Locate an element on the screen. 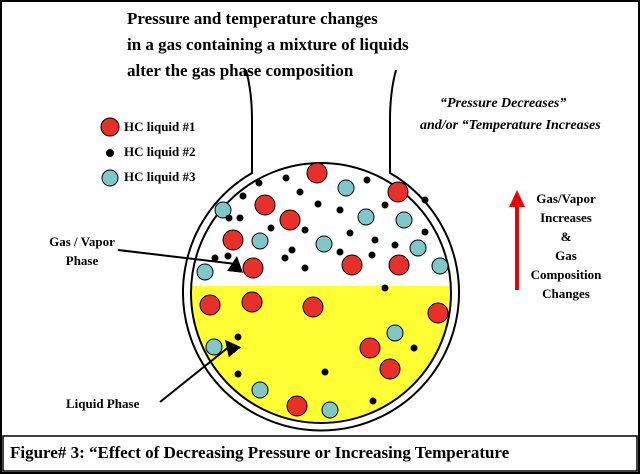  effect-line: & is located at coordinates (566, 236).